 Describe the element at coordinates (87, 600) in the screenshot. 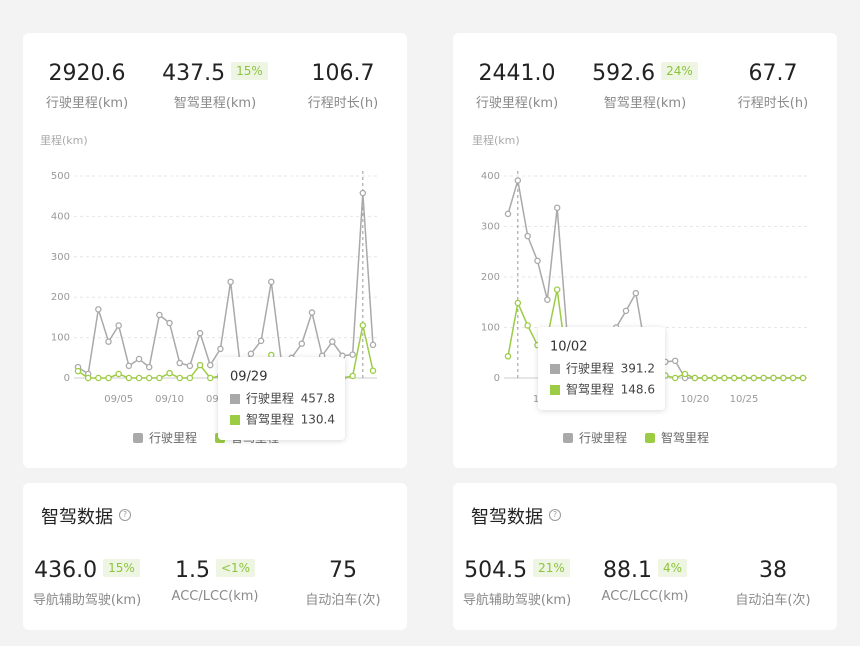

I see `stat-label: 导航辅助驾驶(km)` at that location.